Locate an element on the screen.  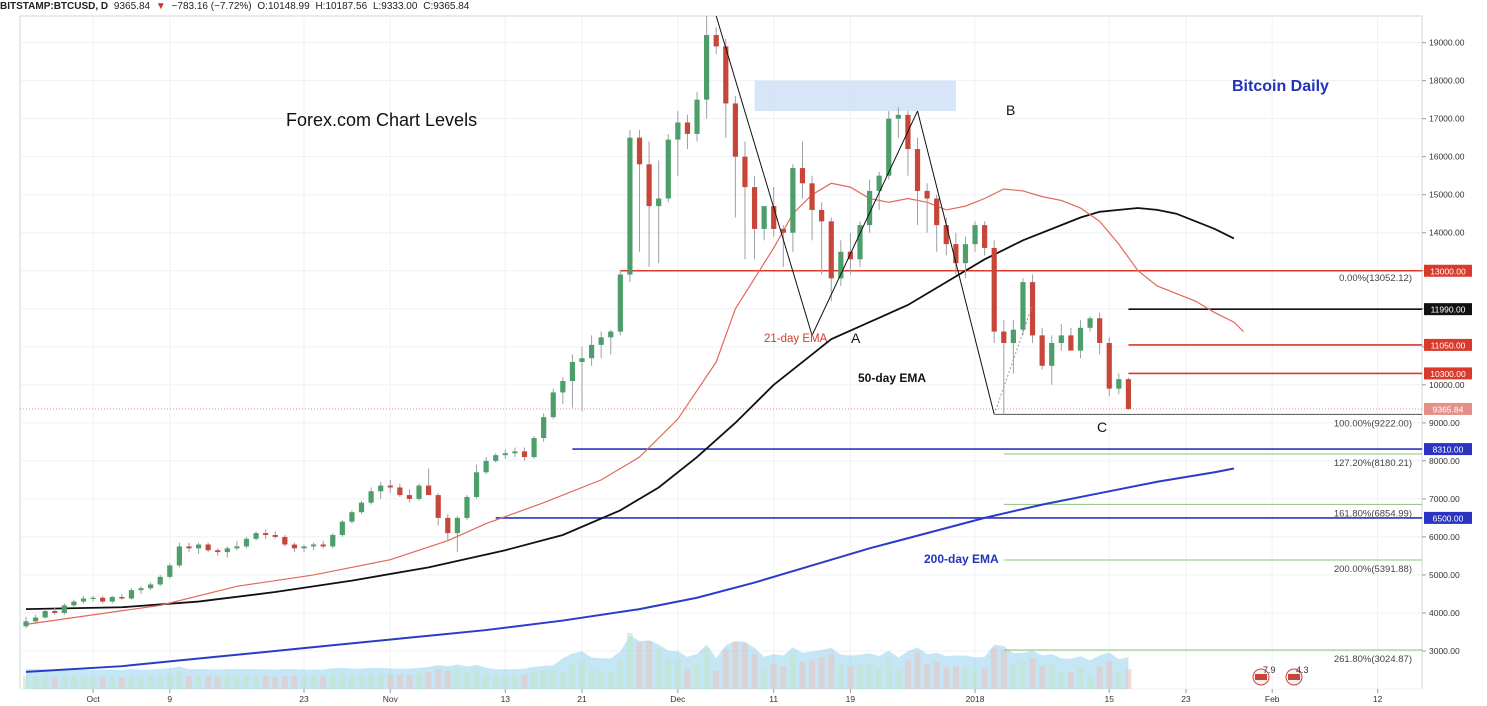
y-tick-label: 4000.00 is located at coordinates (1444, 613).